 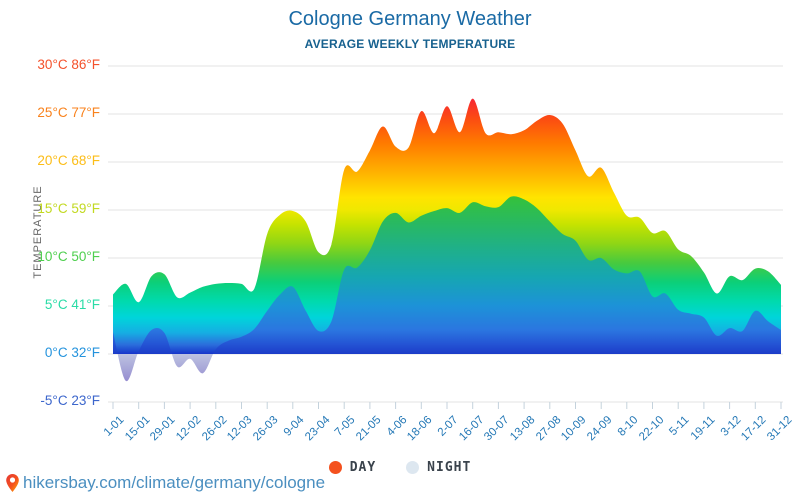 I want to click on legend-label-night: NIGHT, so click(x=449, y=467).